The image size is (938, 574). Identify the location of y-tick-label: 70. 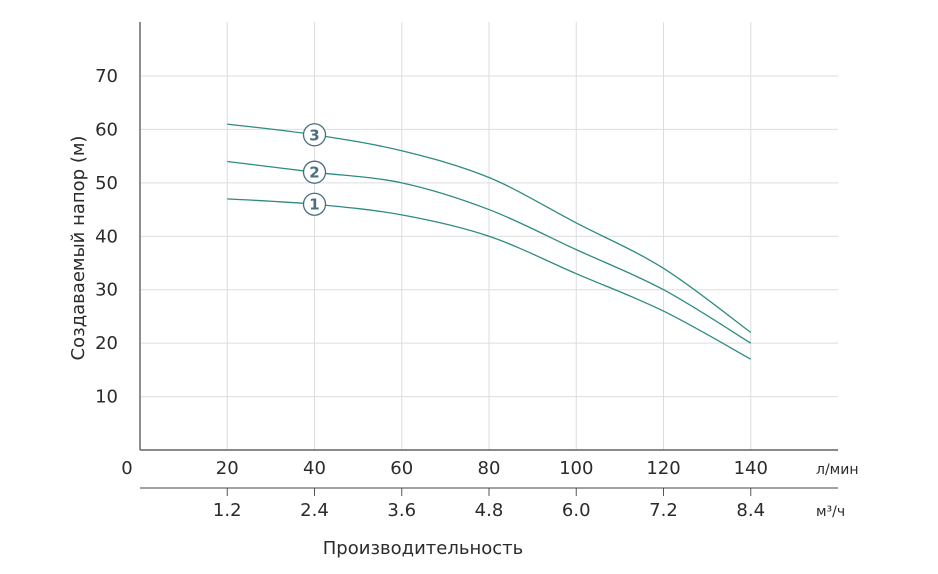
(106, 76).